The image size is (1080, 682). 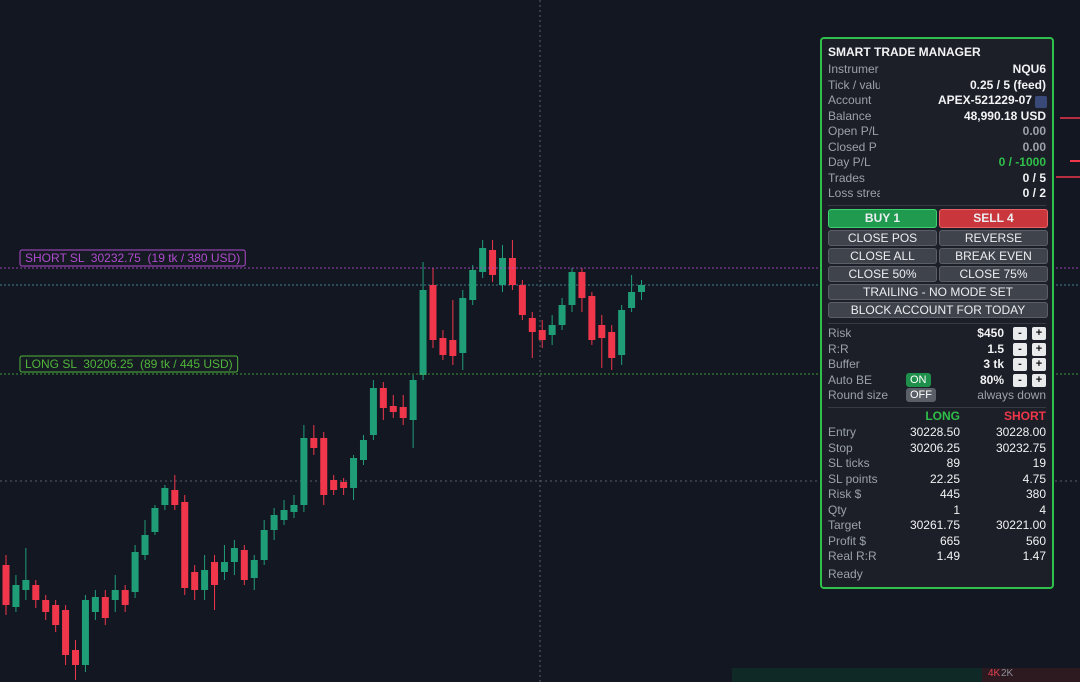 I want to click on info-label: Account, so click(x=850, y=100).